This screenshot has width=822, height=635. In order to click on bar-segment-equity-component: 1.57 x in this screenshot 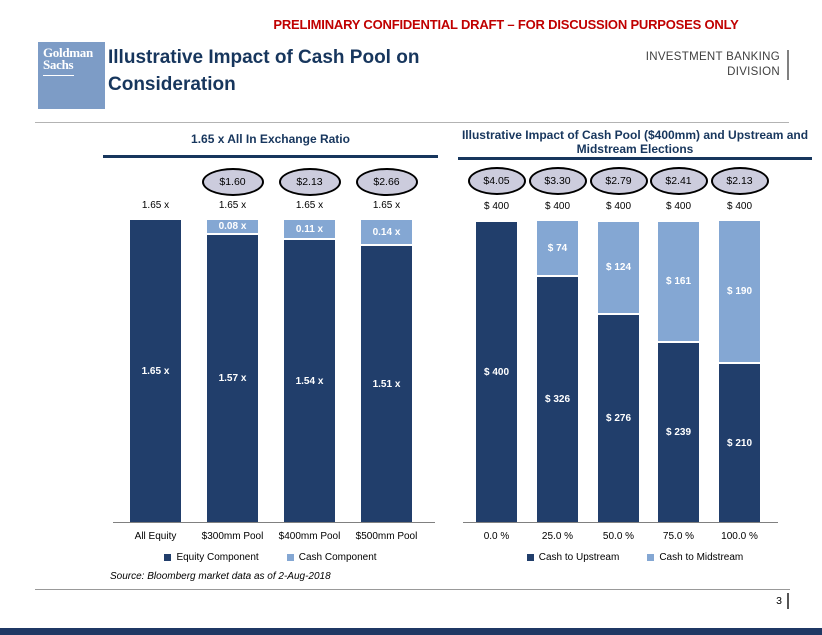, I will do `click(232, 378)`.